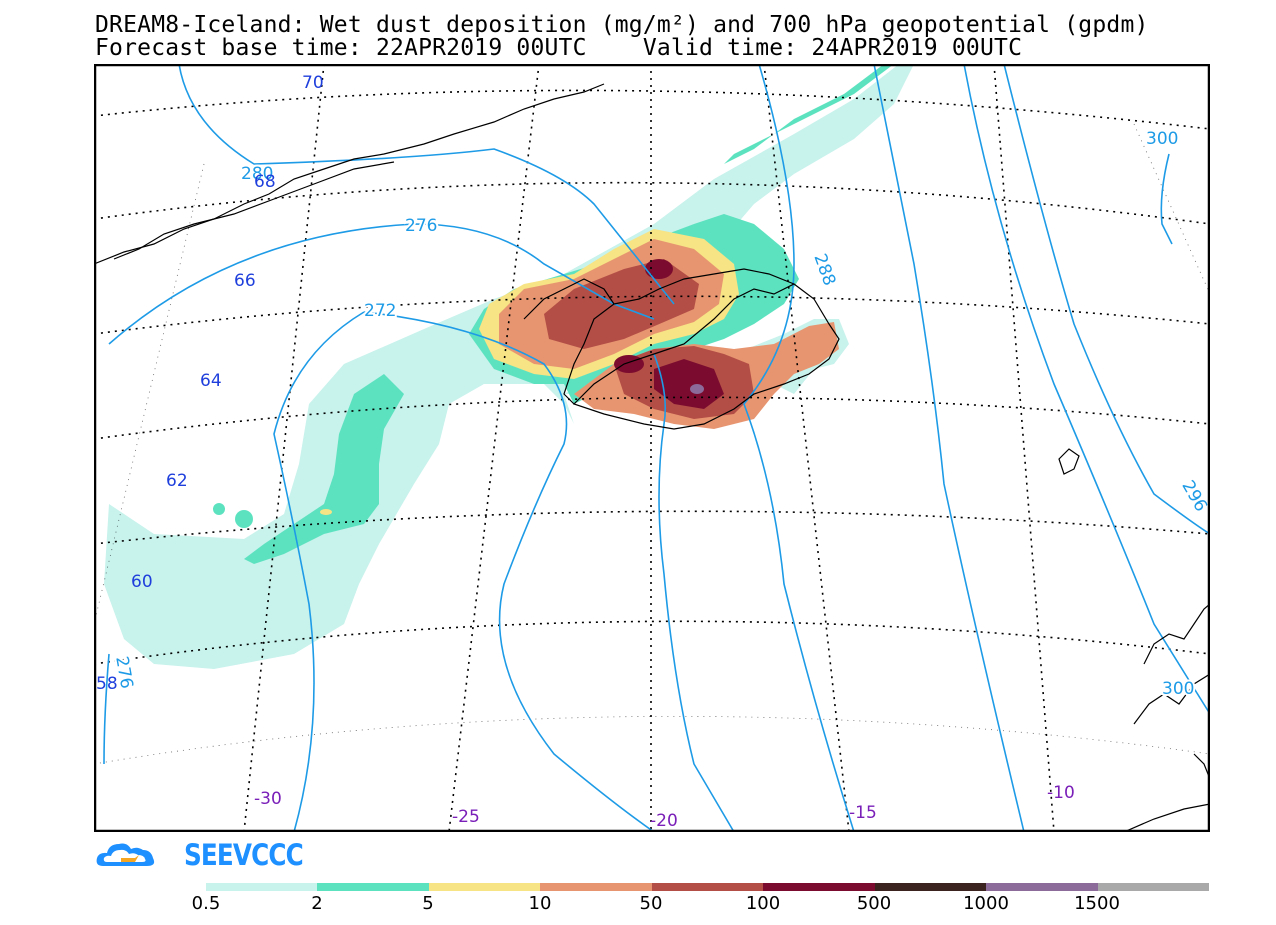 The width and height of the screenshot is (1276, 925). Describe the element at coordinates (107, 684) in the screenshot. I see `latitude-label: 58` at that location.